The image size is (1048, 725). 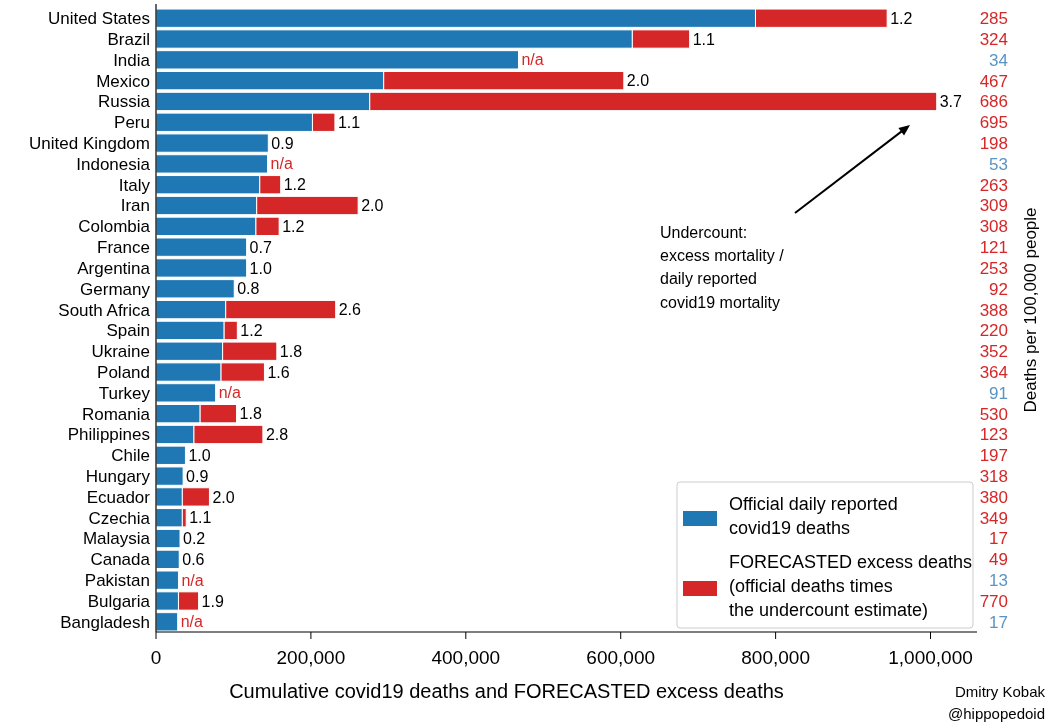 I want to click on x-tick-label: 400,000, so click(x=466, y=657).